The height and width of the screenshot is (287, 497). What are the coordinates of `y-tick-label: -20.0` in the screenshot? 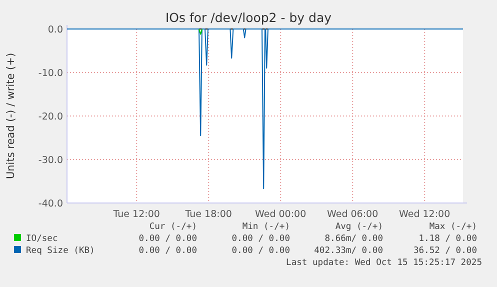 It's located at (50, 117).